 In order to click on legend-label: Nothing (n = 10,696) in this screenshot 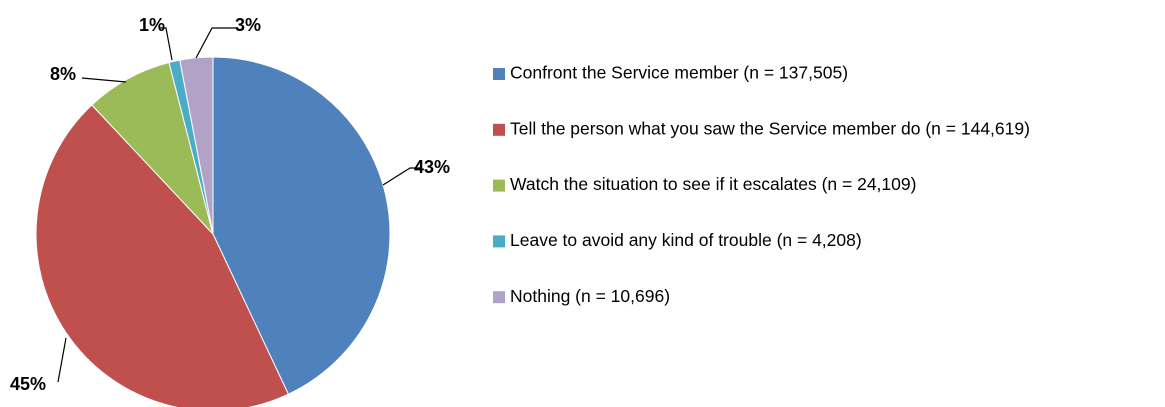, I will do `click(590, 296)`.